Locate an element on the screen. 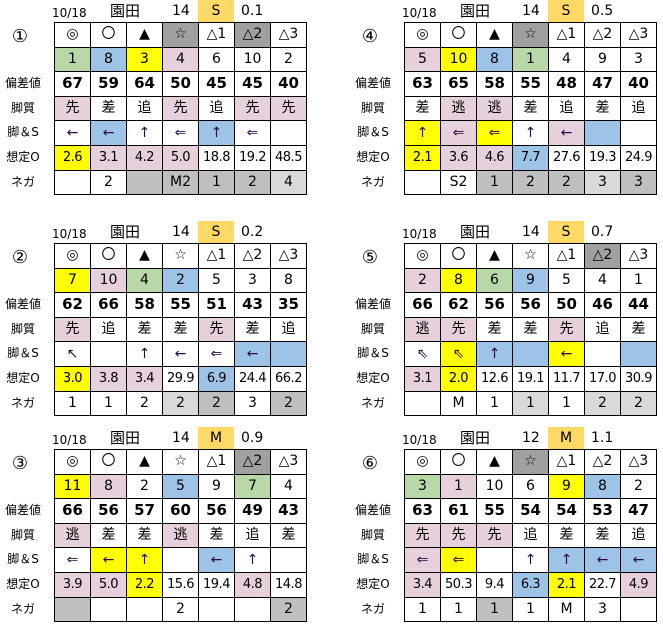 The width and height of the screenshot is (663, 627). table-cell: M is located at coordinates (458, 403).